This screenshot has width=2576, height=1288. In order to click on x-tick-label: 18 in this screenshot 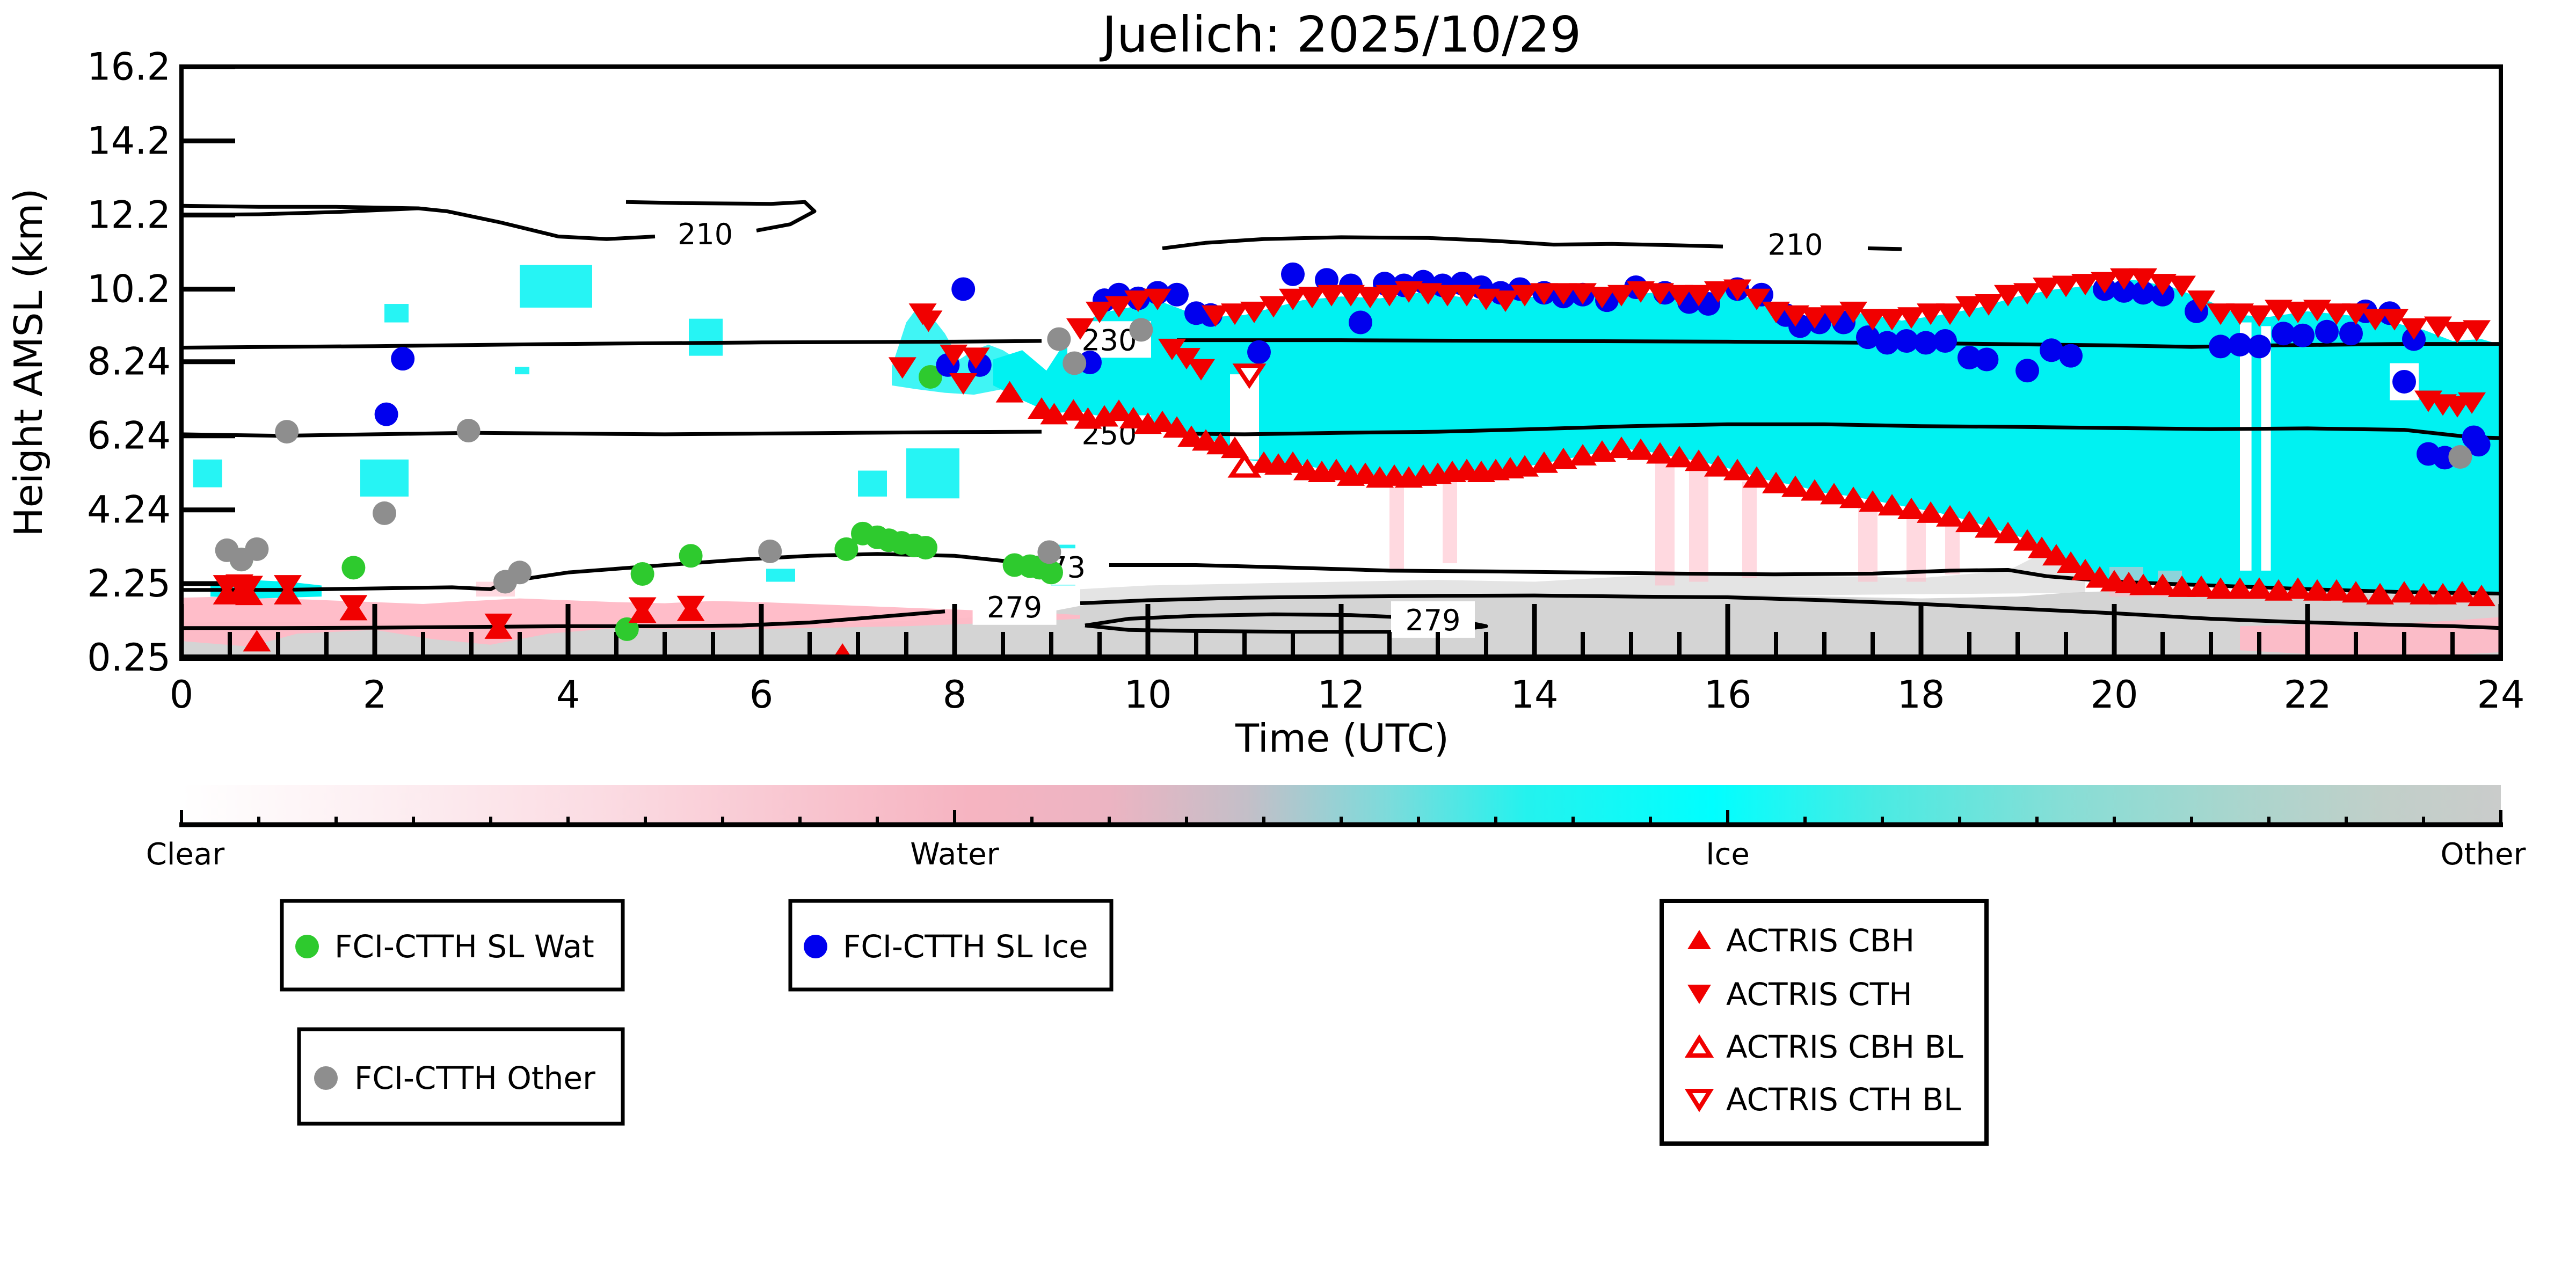, I will do `click(1921, 695)`.